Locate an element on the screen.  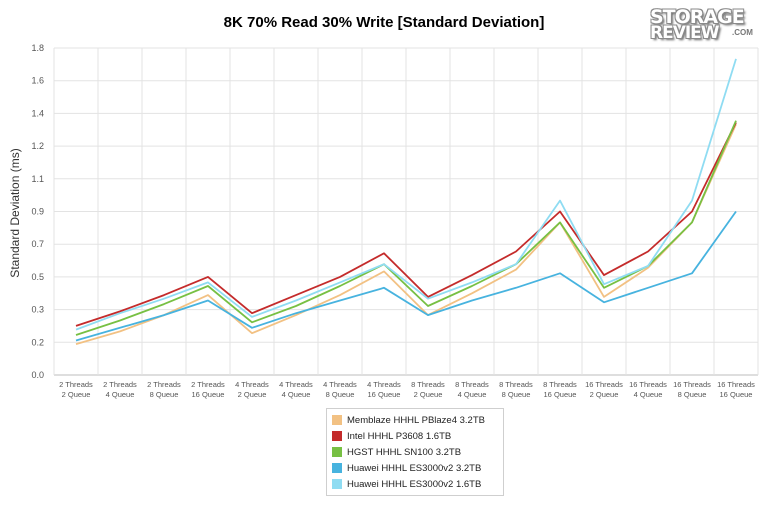
x-tick-label: 4 Threads 2 Queue is located at coordinates (252, 389).